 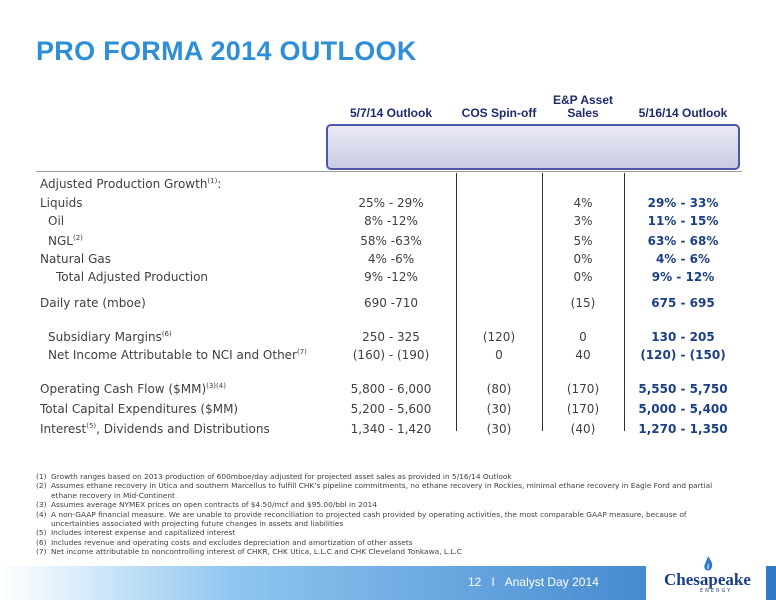 What do you see at coordinates (683, 355) in the screenshot?
I see `value-5-16-outlook: (120) - (150)` at bounding box center [683, 355].